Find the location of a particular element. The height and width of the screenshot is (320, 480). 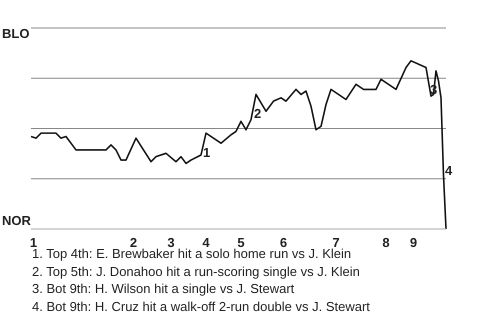

annotation: 1 is located at coordinates (206, 152).